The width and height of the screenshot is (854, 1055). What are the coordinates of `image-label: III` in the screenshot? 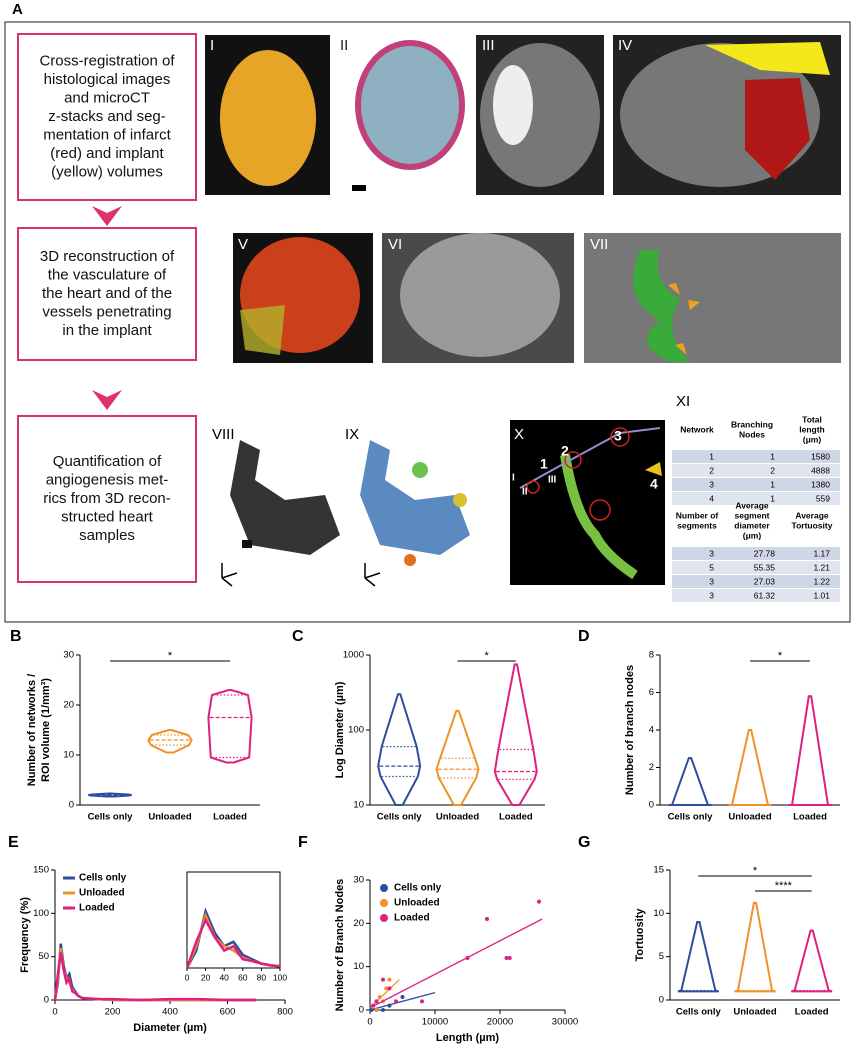 It's located at (488, 45).